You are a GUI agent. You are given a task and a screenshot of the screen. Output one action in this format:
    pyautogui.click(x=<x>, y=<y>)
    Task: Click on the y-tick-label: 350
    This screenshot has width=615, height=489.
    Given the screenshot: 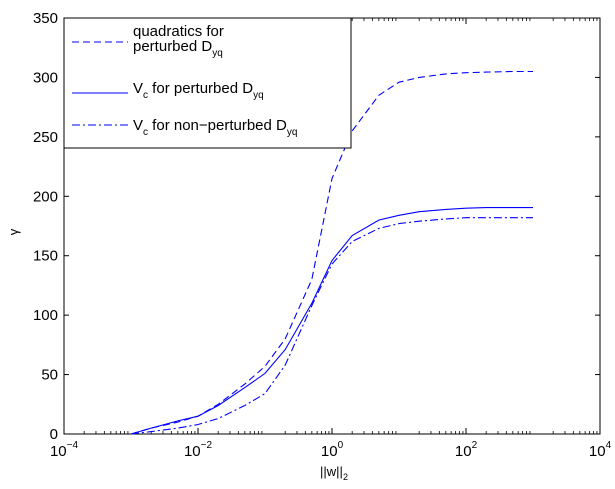 What is the action you would take?
    pyautogui.click(x=45, y=18)
    